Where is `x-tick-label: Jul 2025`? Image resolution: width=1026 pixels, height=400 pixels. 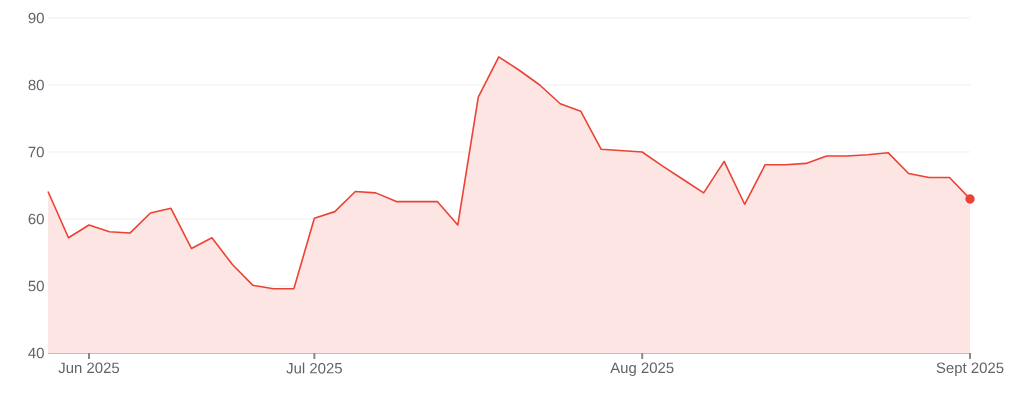
x-tick-label: Jul 2025 is located at coordinates (314, 368).